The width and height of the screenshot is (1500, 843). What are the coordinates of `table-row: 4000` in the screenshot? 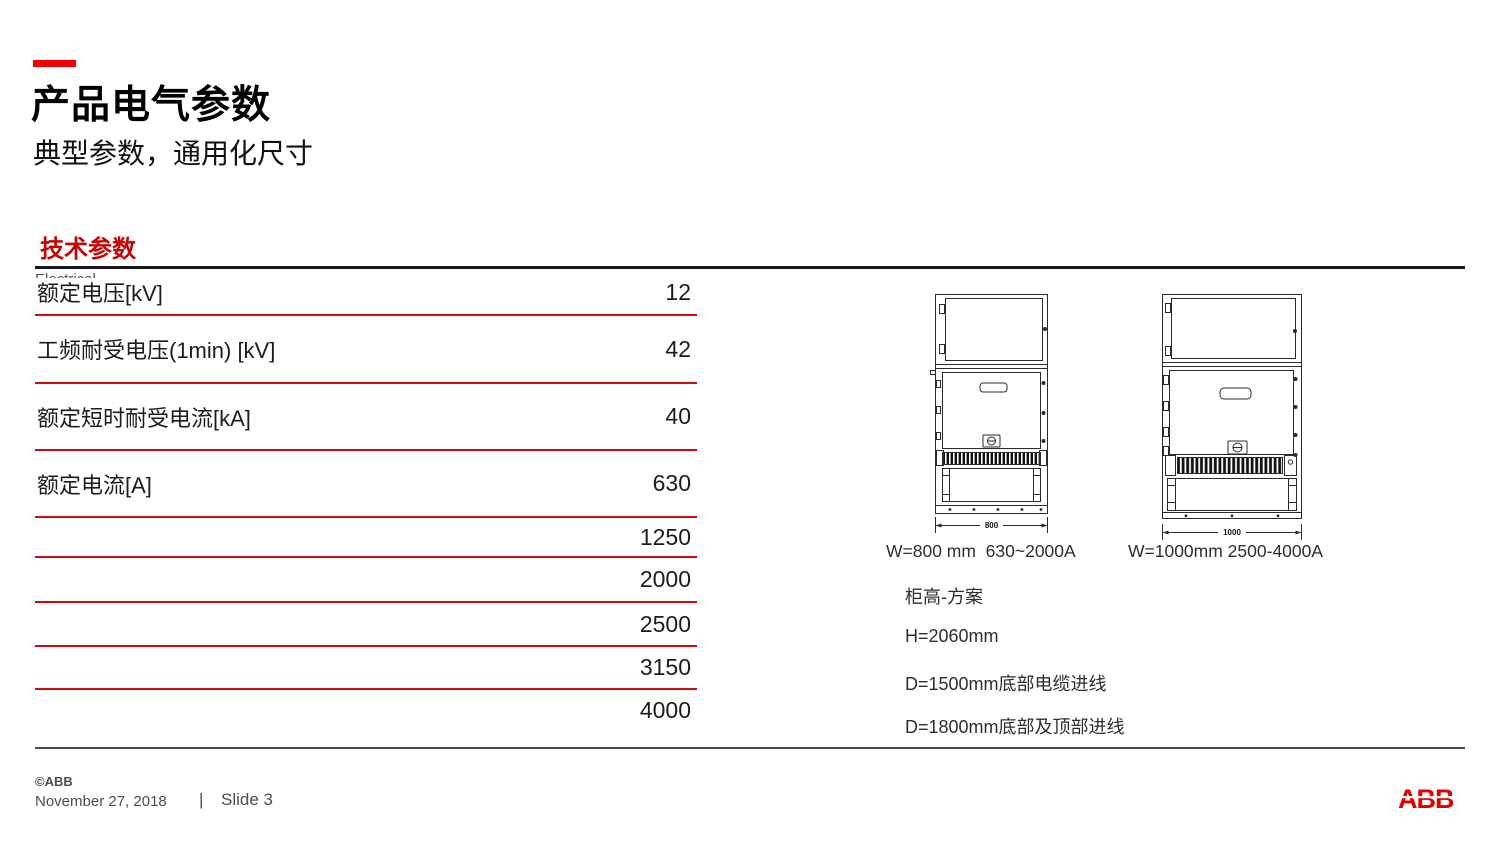 It's located at (366, 710).